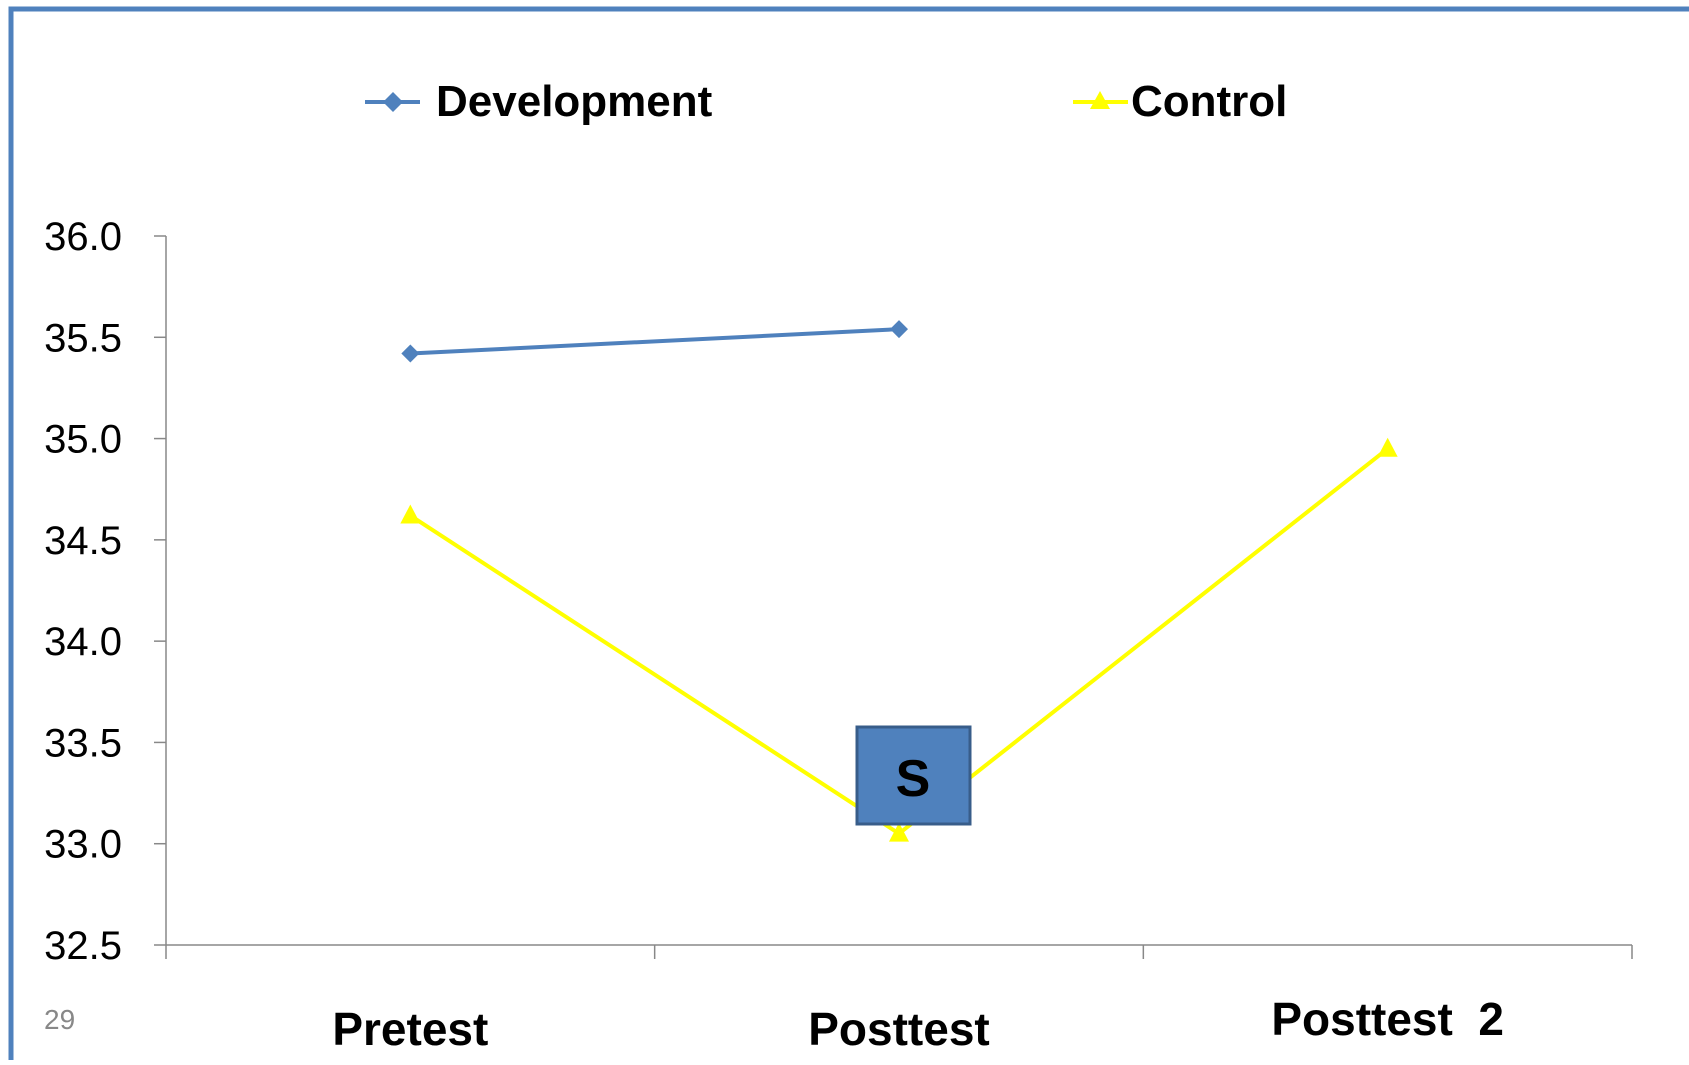  I want to click on legend-item-development: Development, so click(539, 101).